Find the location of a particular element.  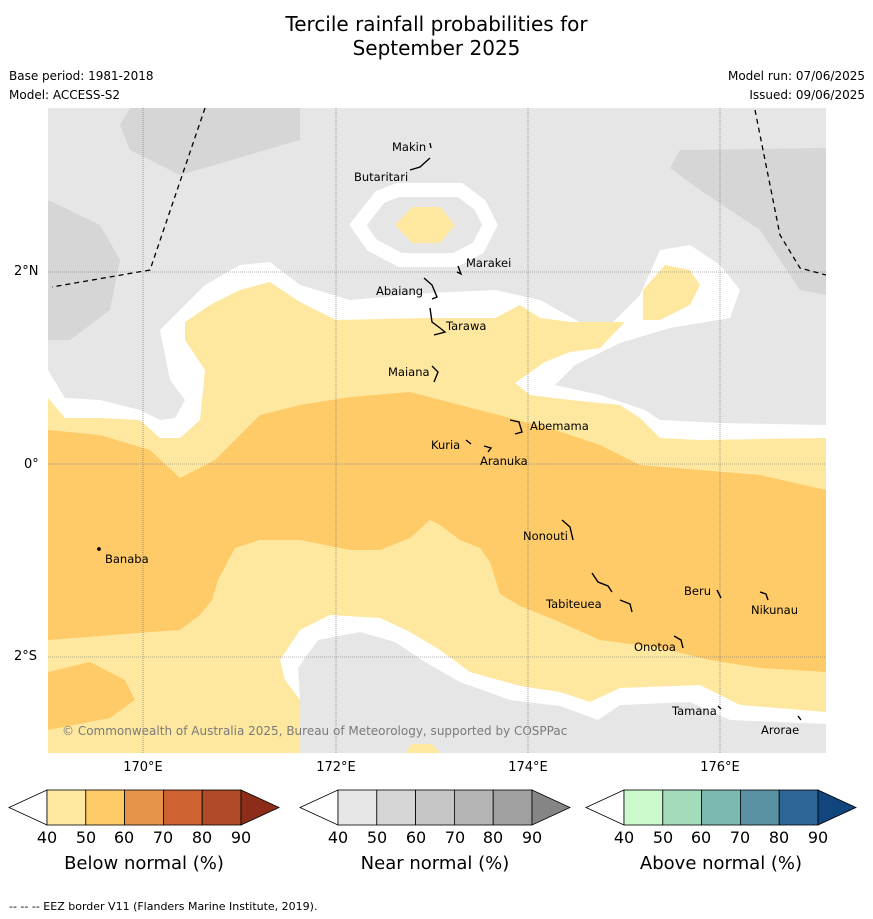

lat-label-2s: 2°S is located at coordinates (26, 656).